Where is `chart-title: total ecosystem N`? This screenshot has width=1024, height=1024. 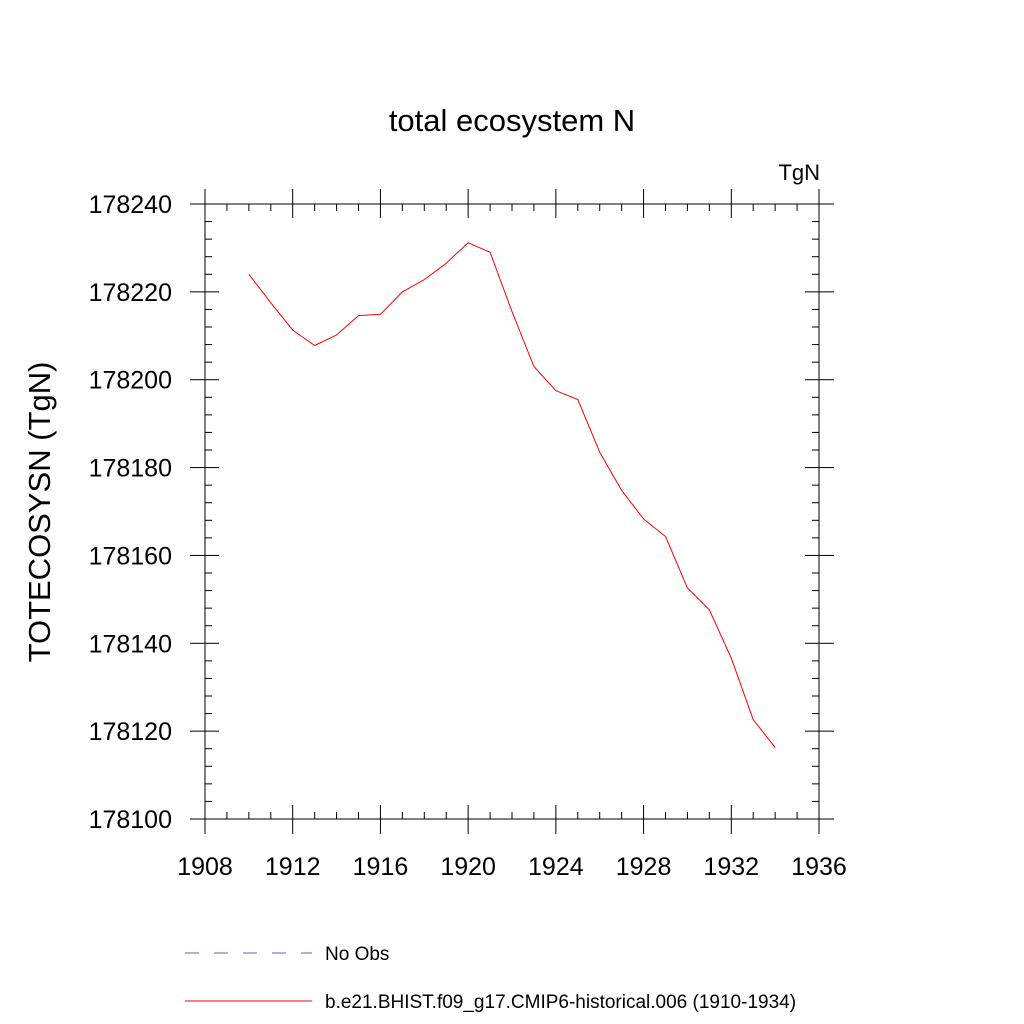 chart-title: total ecosystem N is located at coordinates (512, 120).